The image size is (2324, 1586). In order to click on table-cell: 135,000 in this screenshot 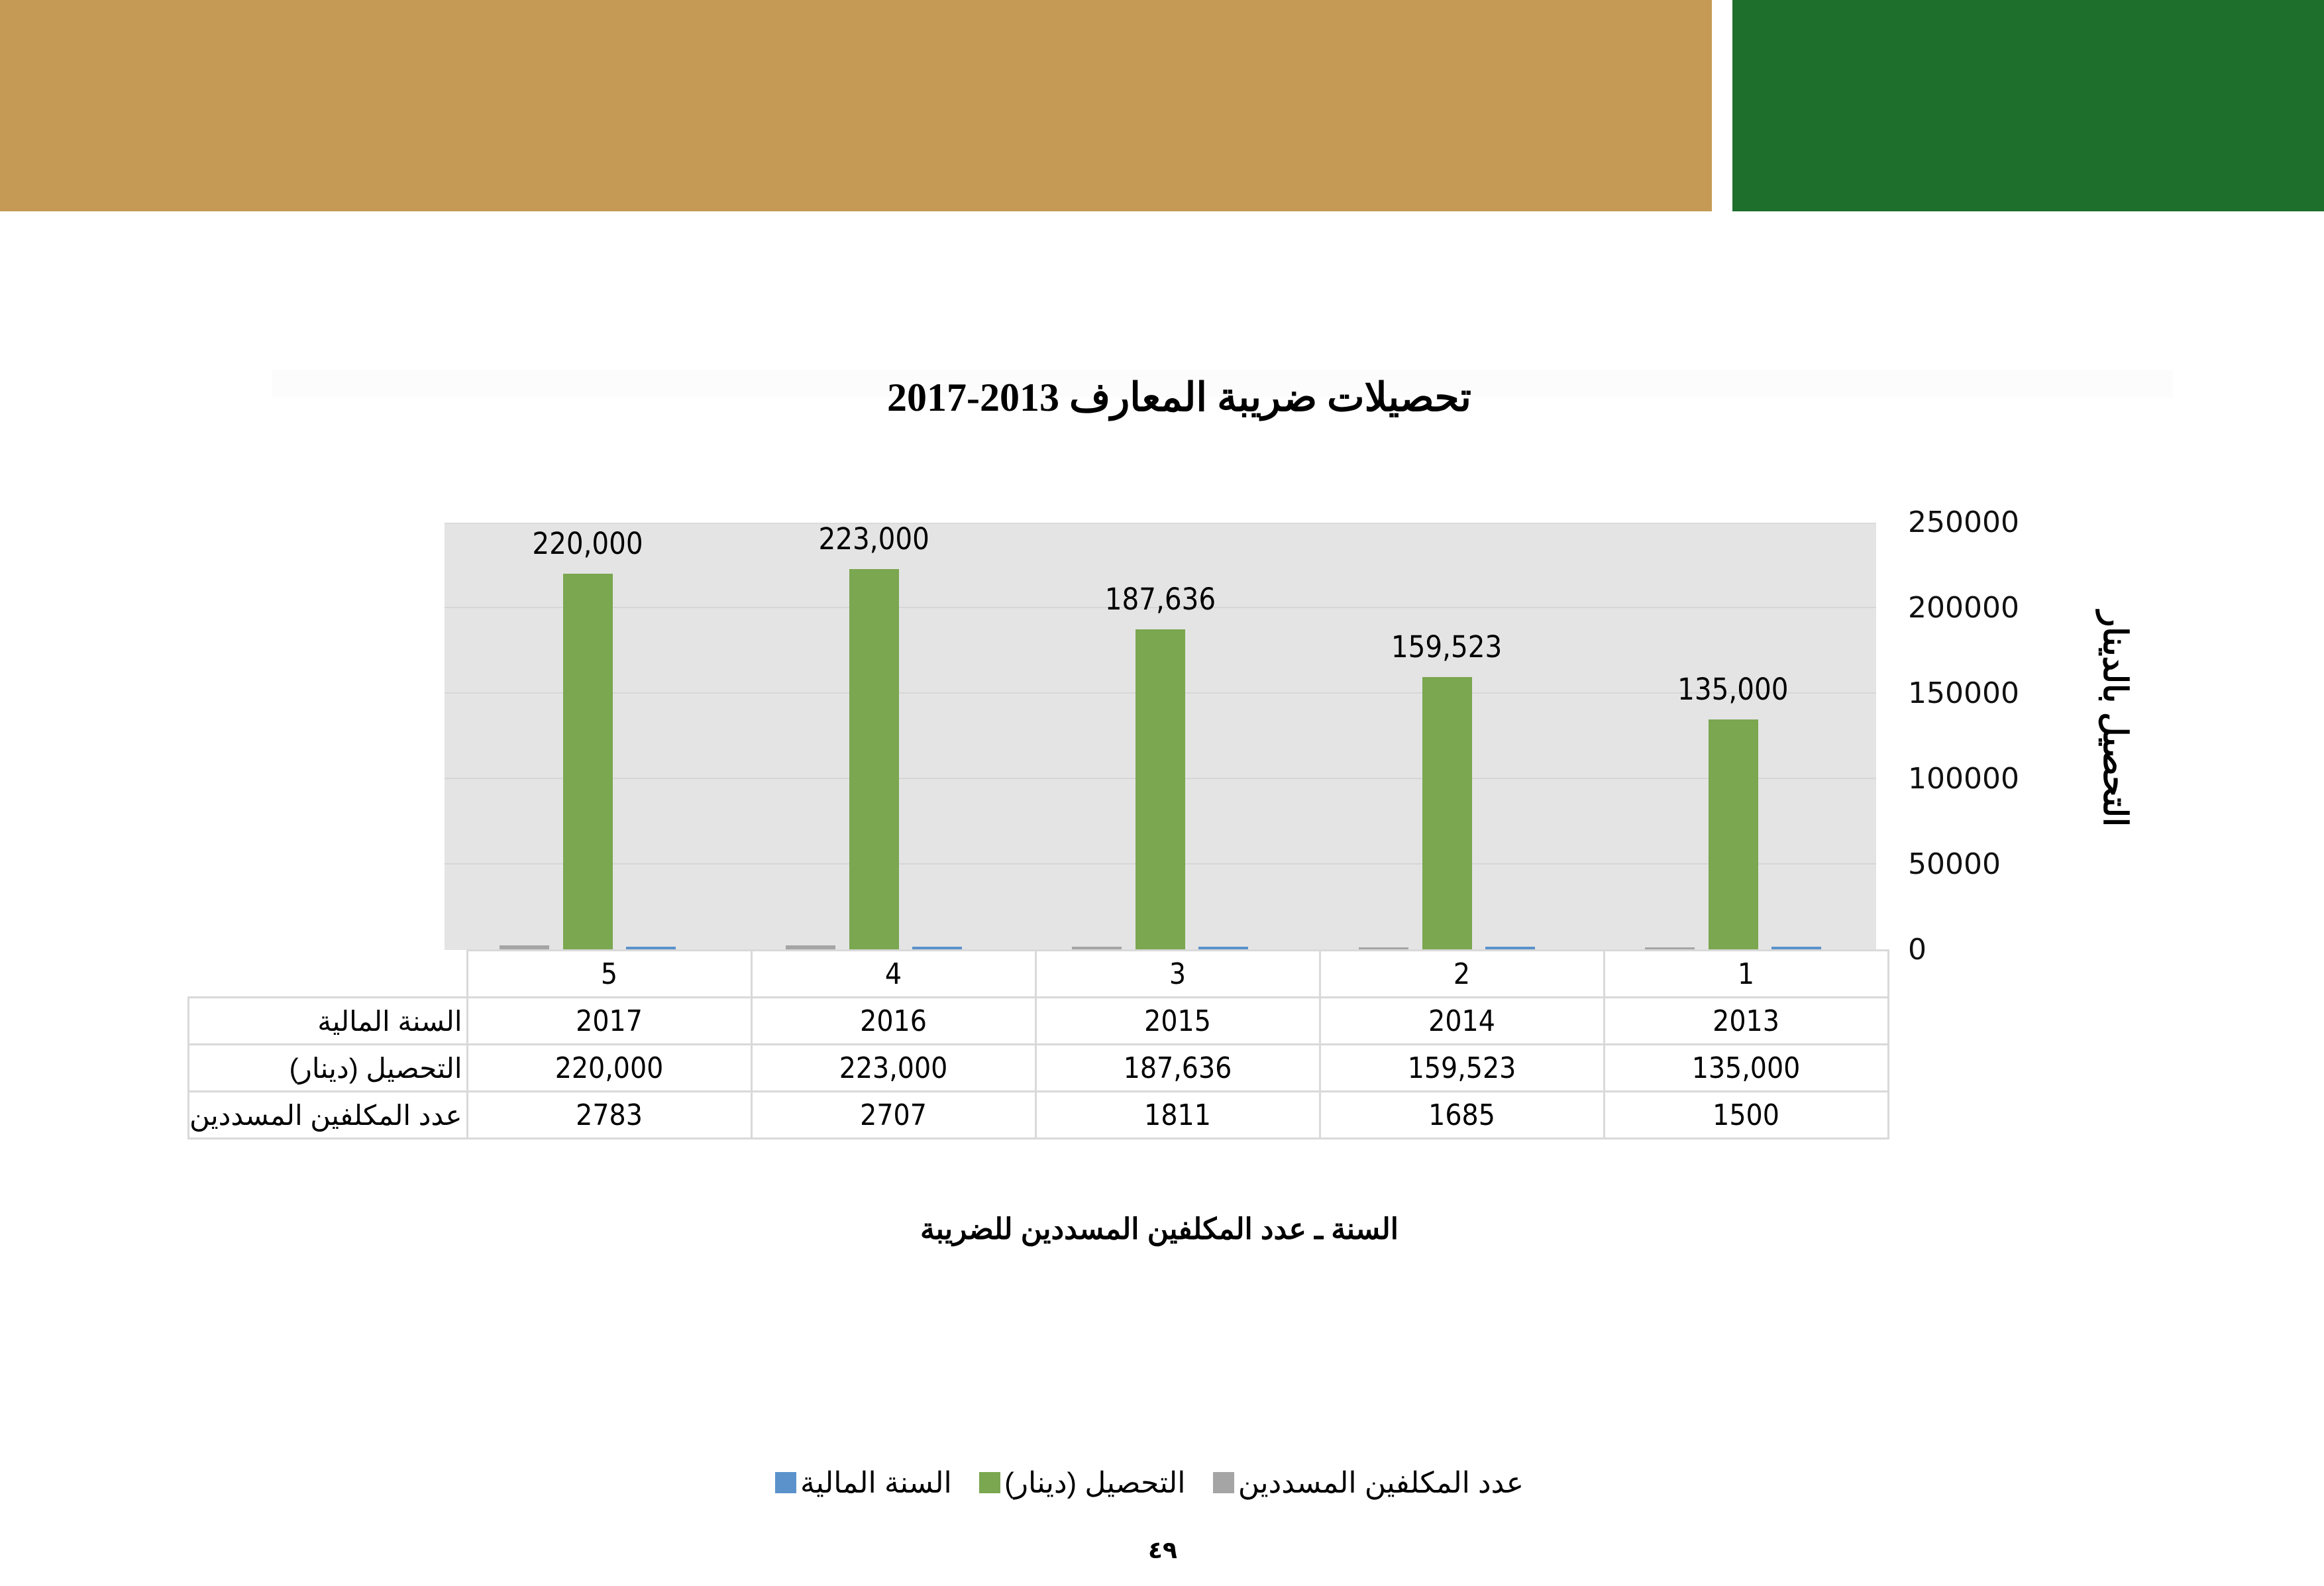, I will do `click(1746, 1067)`.